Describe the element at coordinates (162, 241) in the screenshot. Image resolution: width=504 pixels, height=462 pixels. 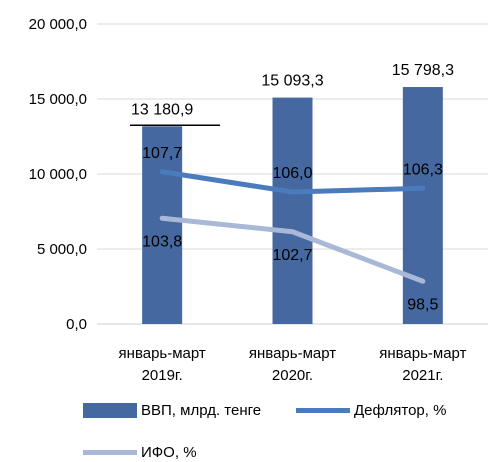
I see `data-label: 103,8` at that location.